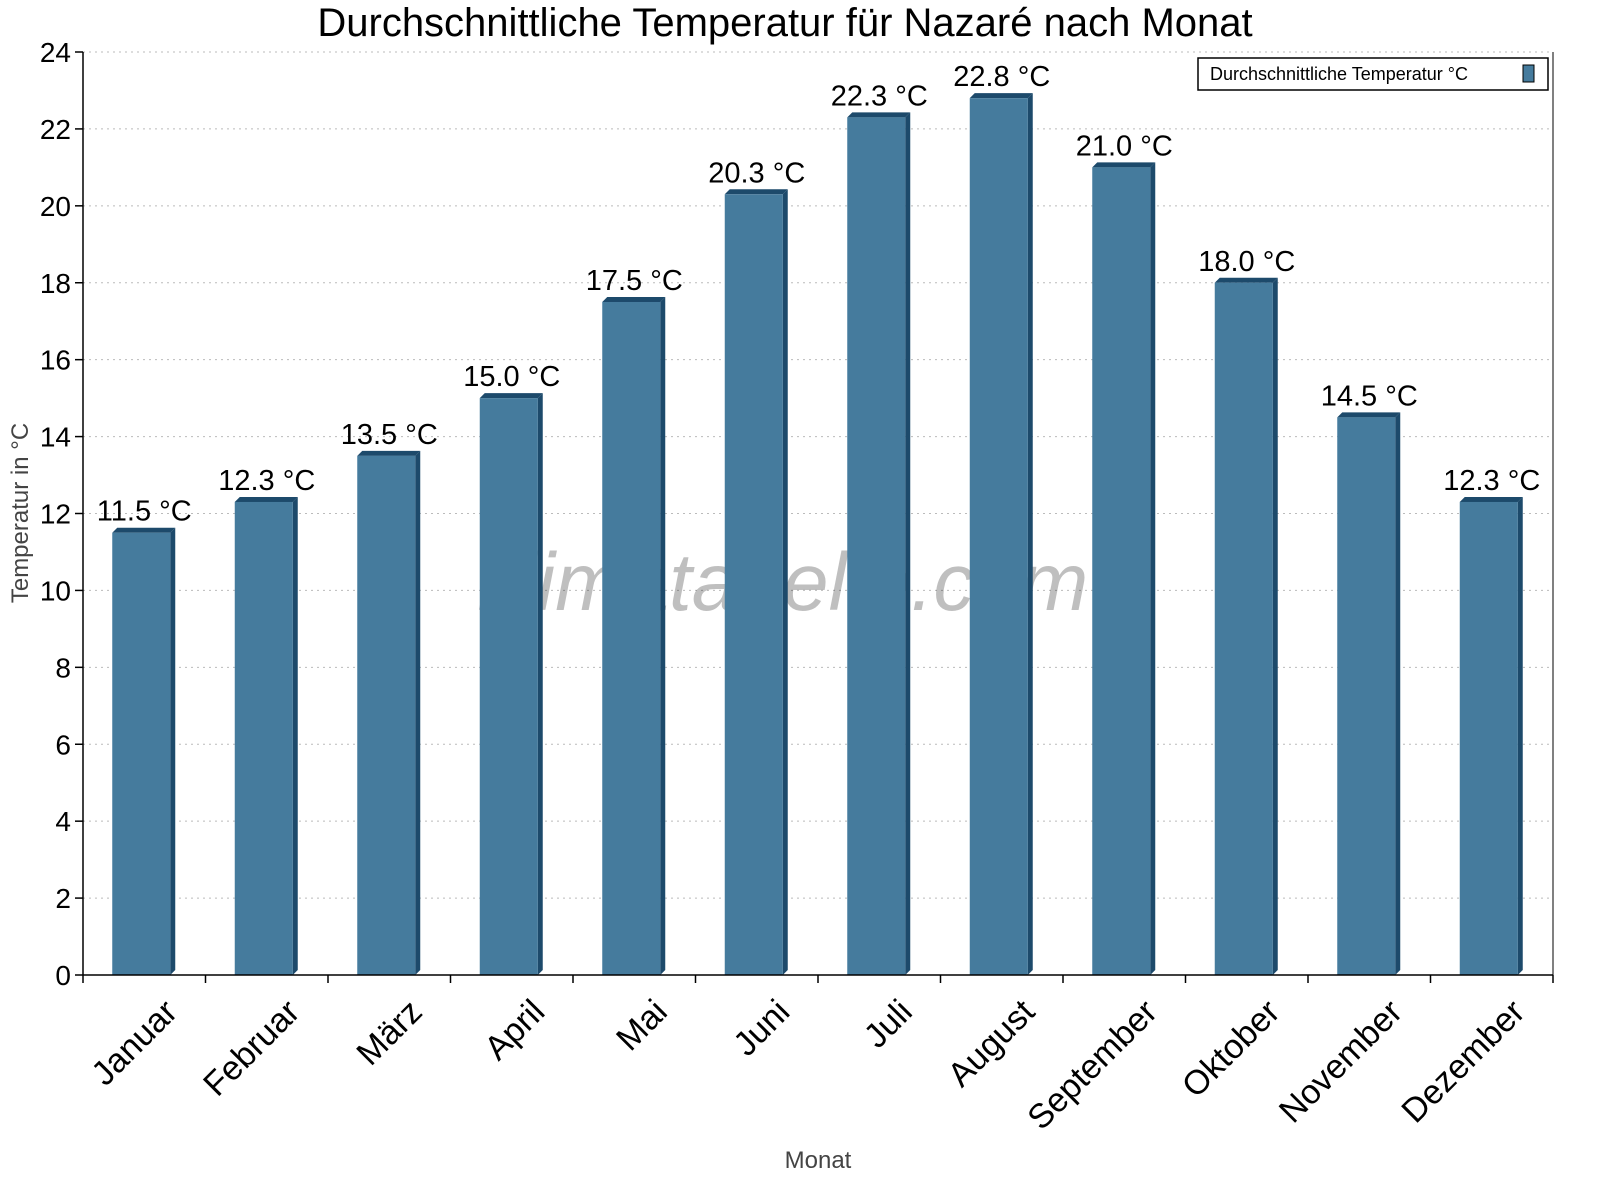  I want to click on y-tick-label: 14, so click(55, 437).